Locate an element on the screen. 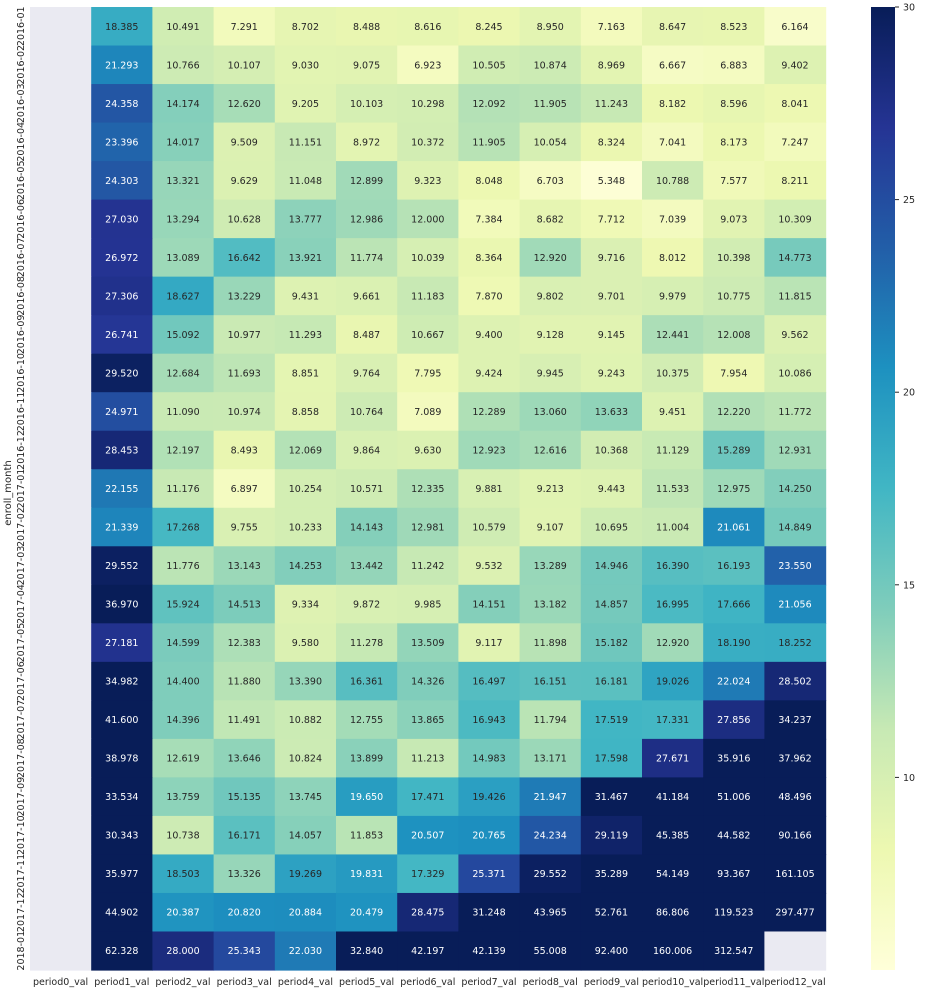 The width and height of the screenshot is (941, 994). cell-value-label: 13.509 is located at coordinates (427, 643).